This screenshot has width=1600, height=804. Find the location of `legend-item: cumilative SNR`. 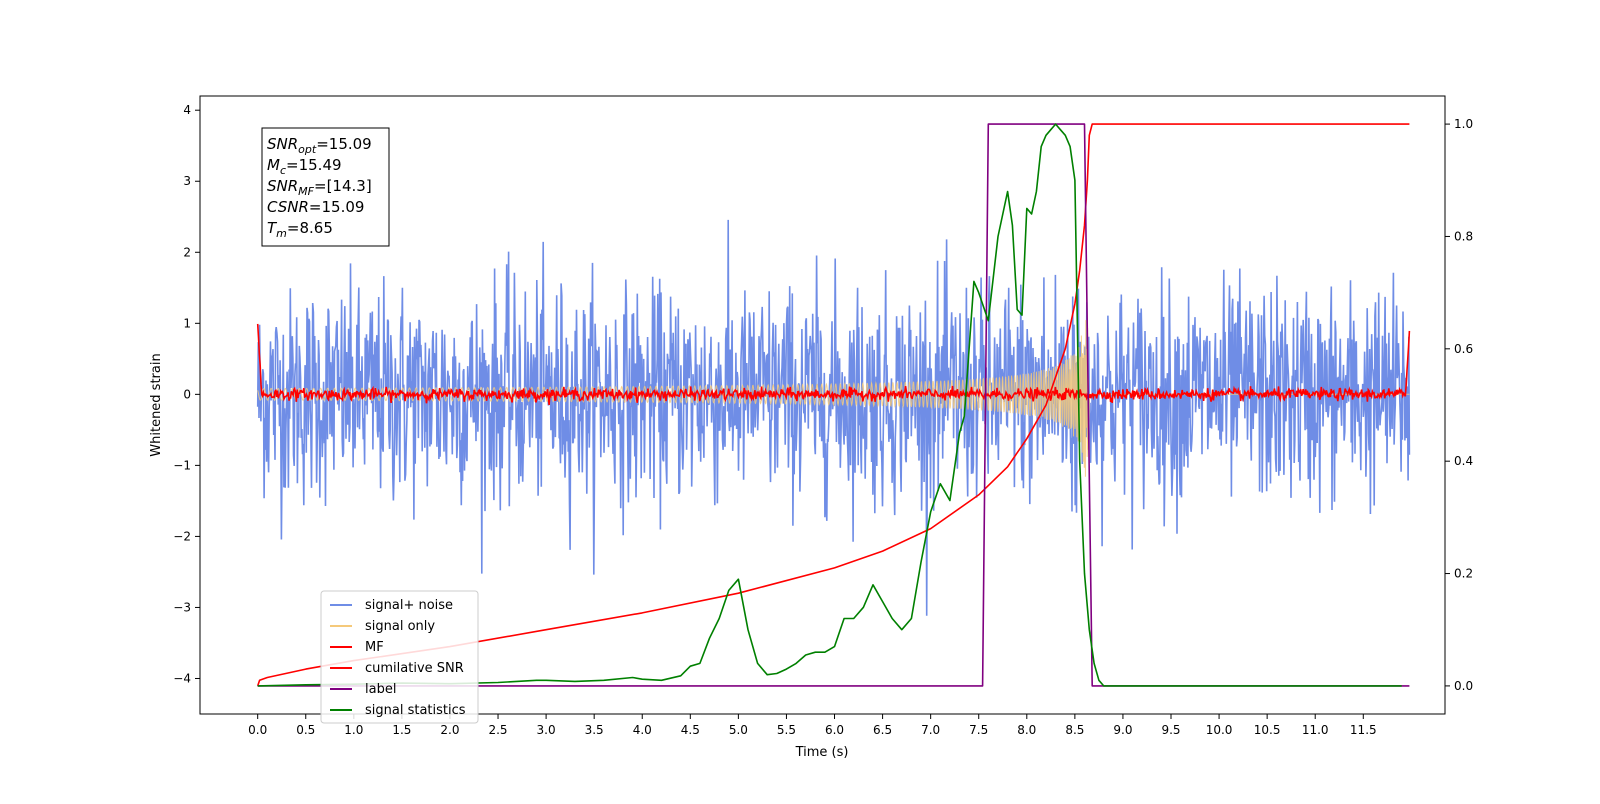

legend-item: cumilative SNR is located at coordinates (397, 668).